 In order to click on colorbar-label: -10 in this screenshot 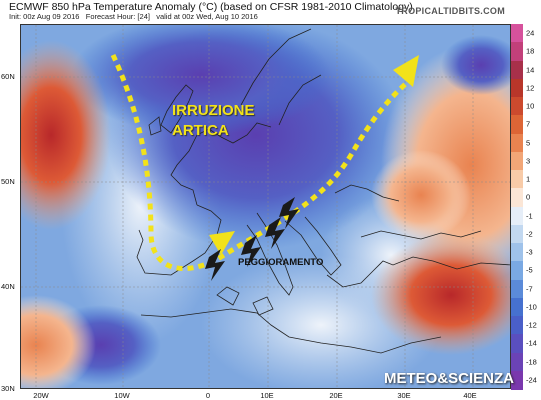, I will do `click(531, 307)`.